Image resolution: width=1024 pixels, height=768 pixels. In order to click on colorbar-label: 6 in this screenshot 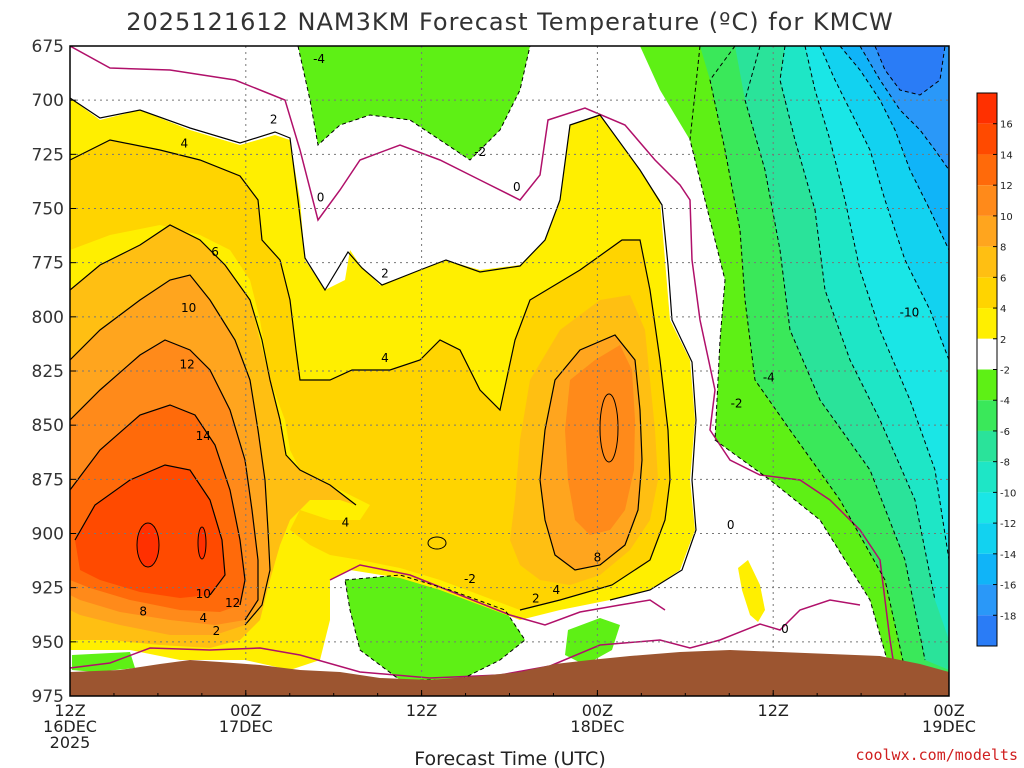, I will do `click(1003, 278)`.